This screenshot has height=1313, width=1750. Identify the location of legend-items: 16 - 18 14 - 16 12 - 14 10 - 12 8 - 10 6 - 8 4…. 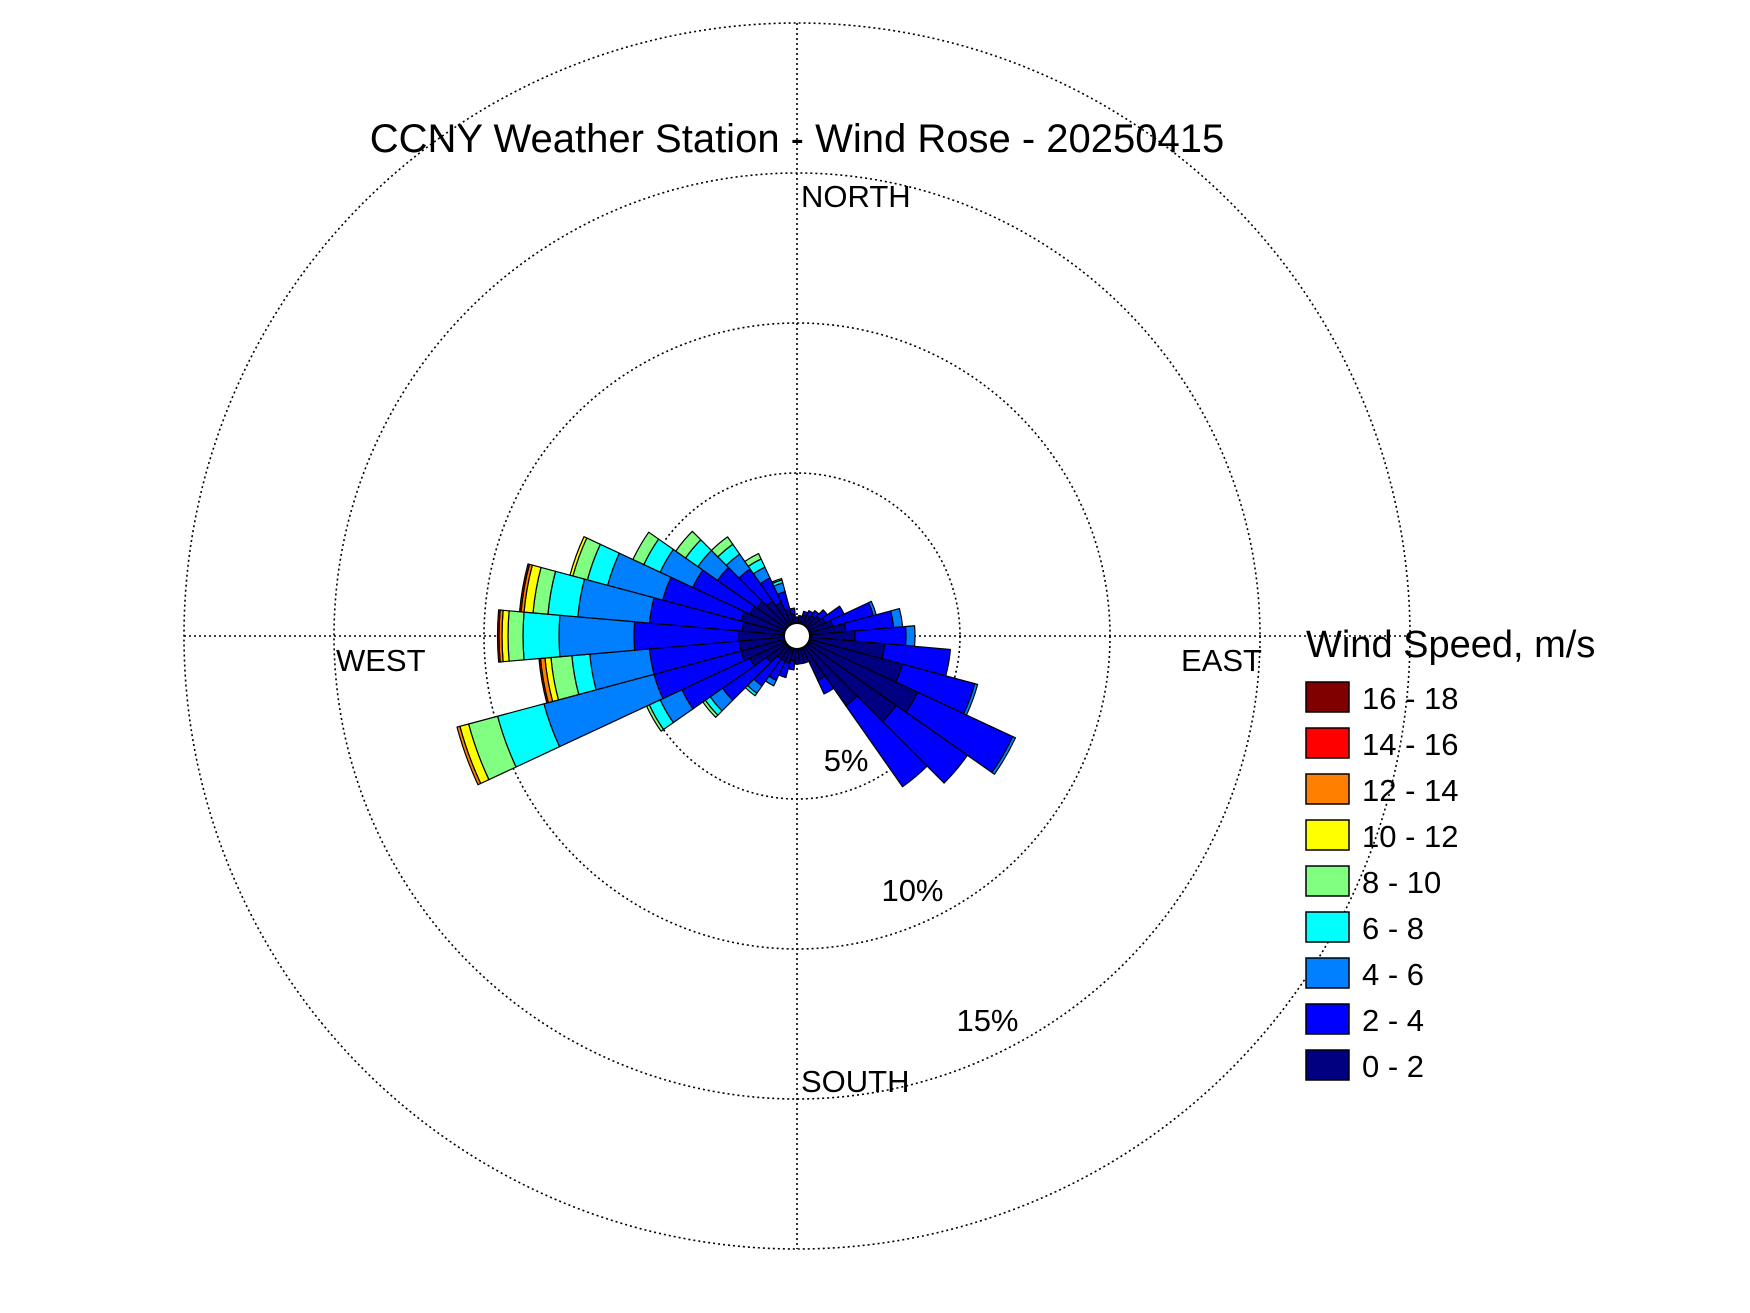
(1382, 882).